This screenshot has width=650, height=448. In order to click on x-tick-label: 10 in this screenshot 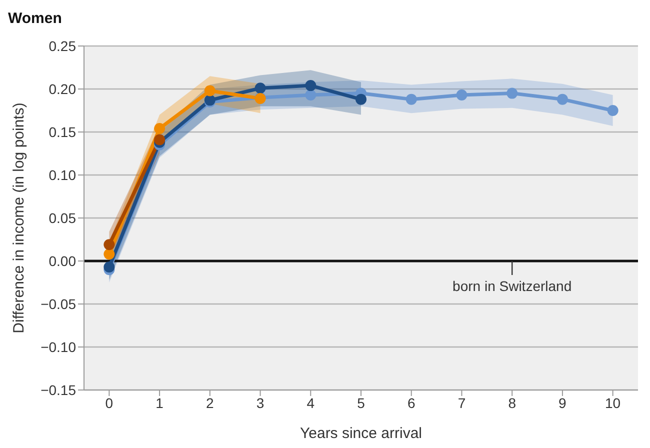, I will do `click(613, 402)`.